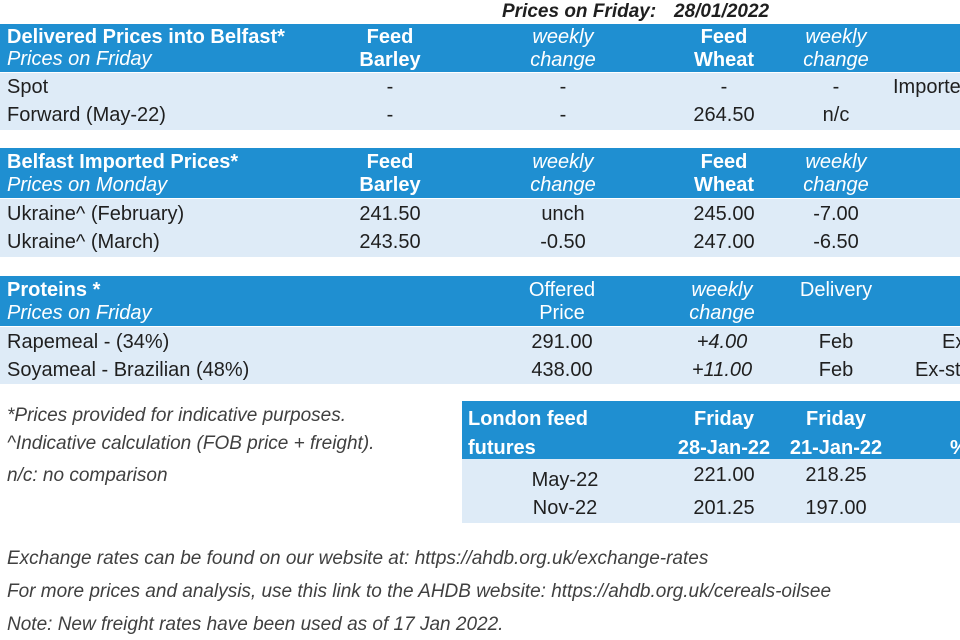 The width and height of the screenshot is (960, 640). Describe the element at coordinates (724, 508) in the screenshot. I see `row-friday-1: 201.25` at that location.